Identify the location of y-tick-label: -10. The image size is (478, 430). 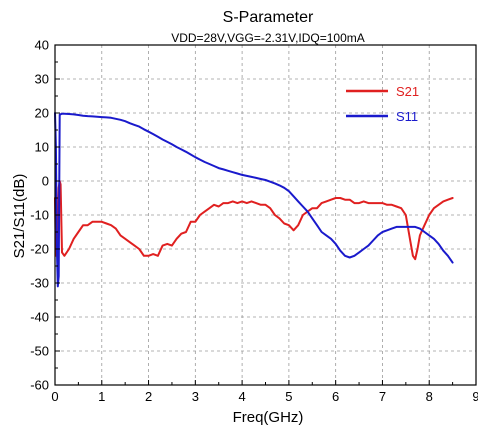
(39, 215).